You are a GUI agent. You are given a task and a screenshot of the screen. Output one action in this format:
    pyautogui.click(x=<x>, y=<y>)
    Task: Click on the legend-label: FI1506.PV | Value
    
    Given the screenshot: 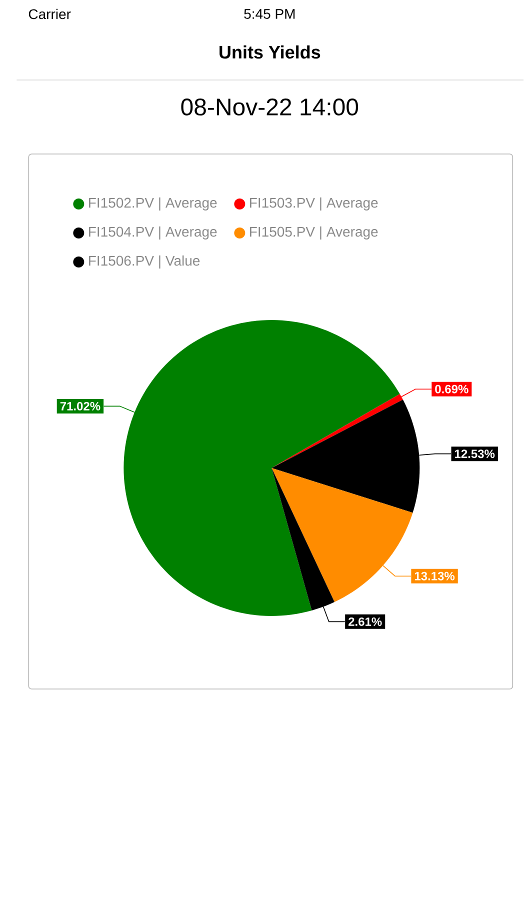 What is the action you would take?
    pyautogui.click(x=144, y=262)
    